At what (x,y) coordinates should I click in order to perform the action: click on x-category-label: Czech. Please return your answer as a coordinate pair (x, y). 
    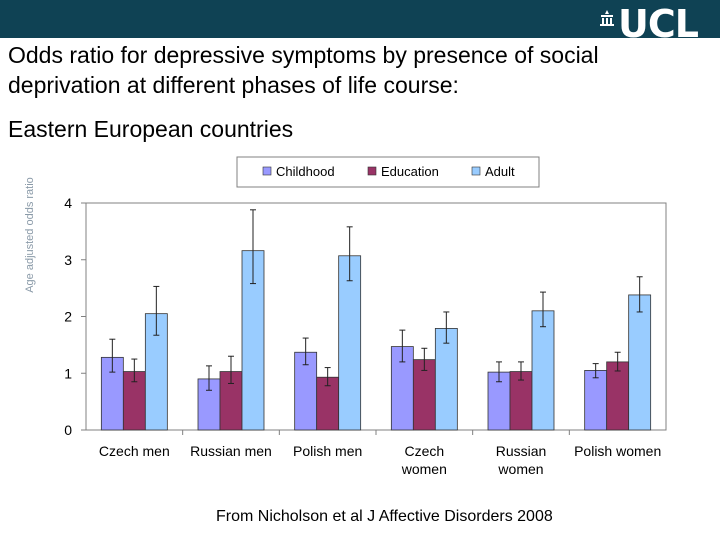
    Looking at the image, I should click on (424, 451).